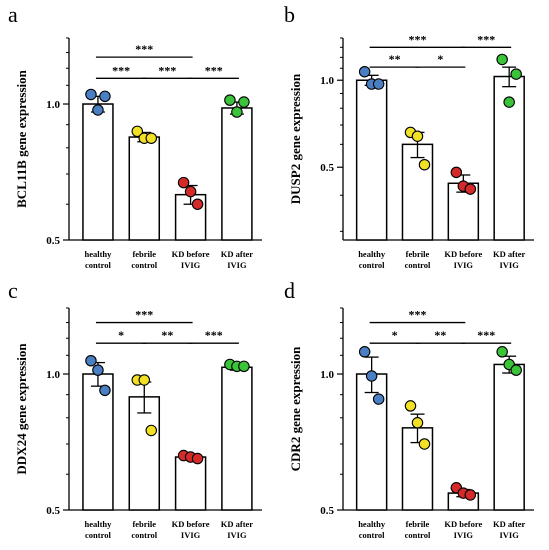 The height and width of the screenshot is (550, 549). I want to click on panel-label: d, so click(289, 290).